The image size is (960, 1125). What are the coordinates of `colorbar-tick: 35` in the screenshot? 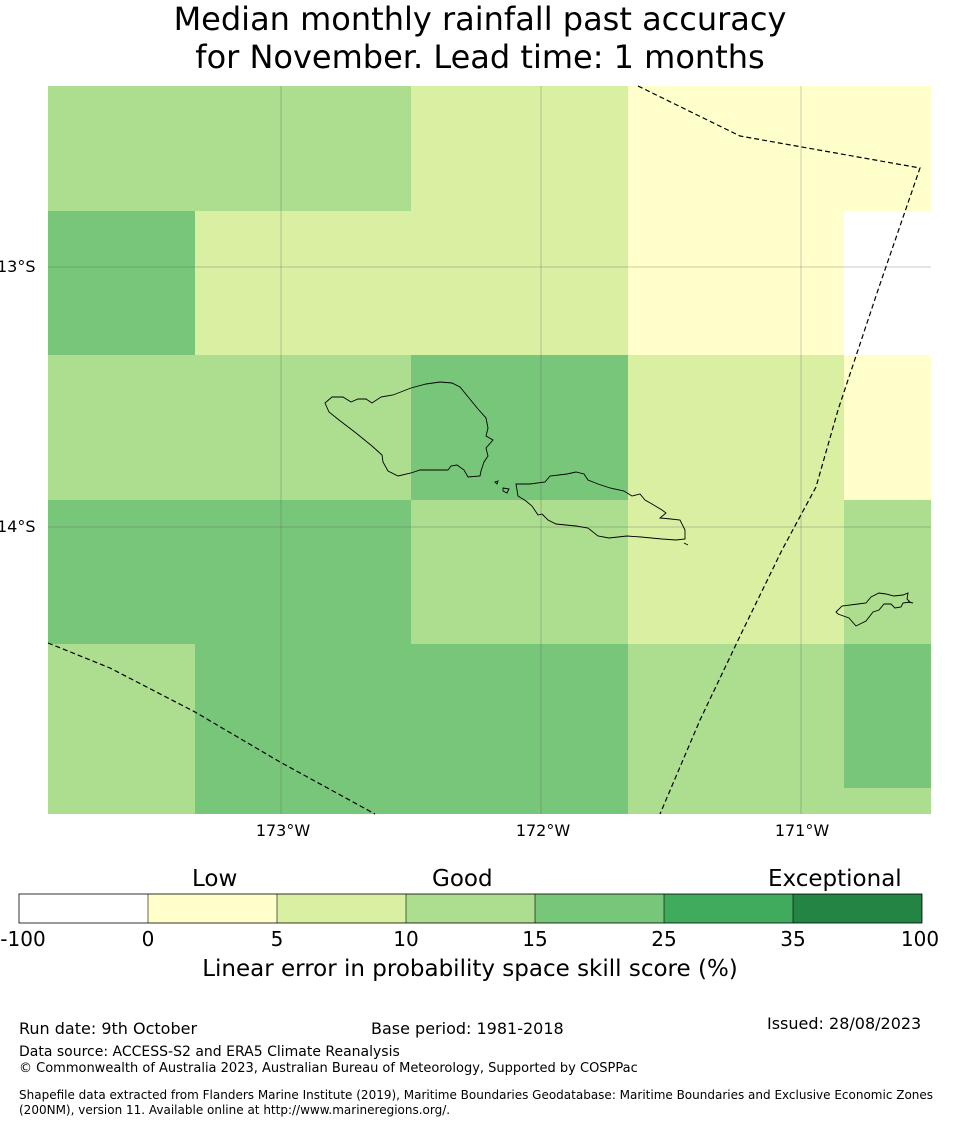 It's located at (793, 939).